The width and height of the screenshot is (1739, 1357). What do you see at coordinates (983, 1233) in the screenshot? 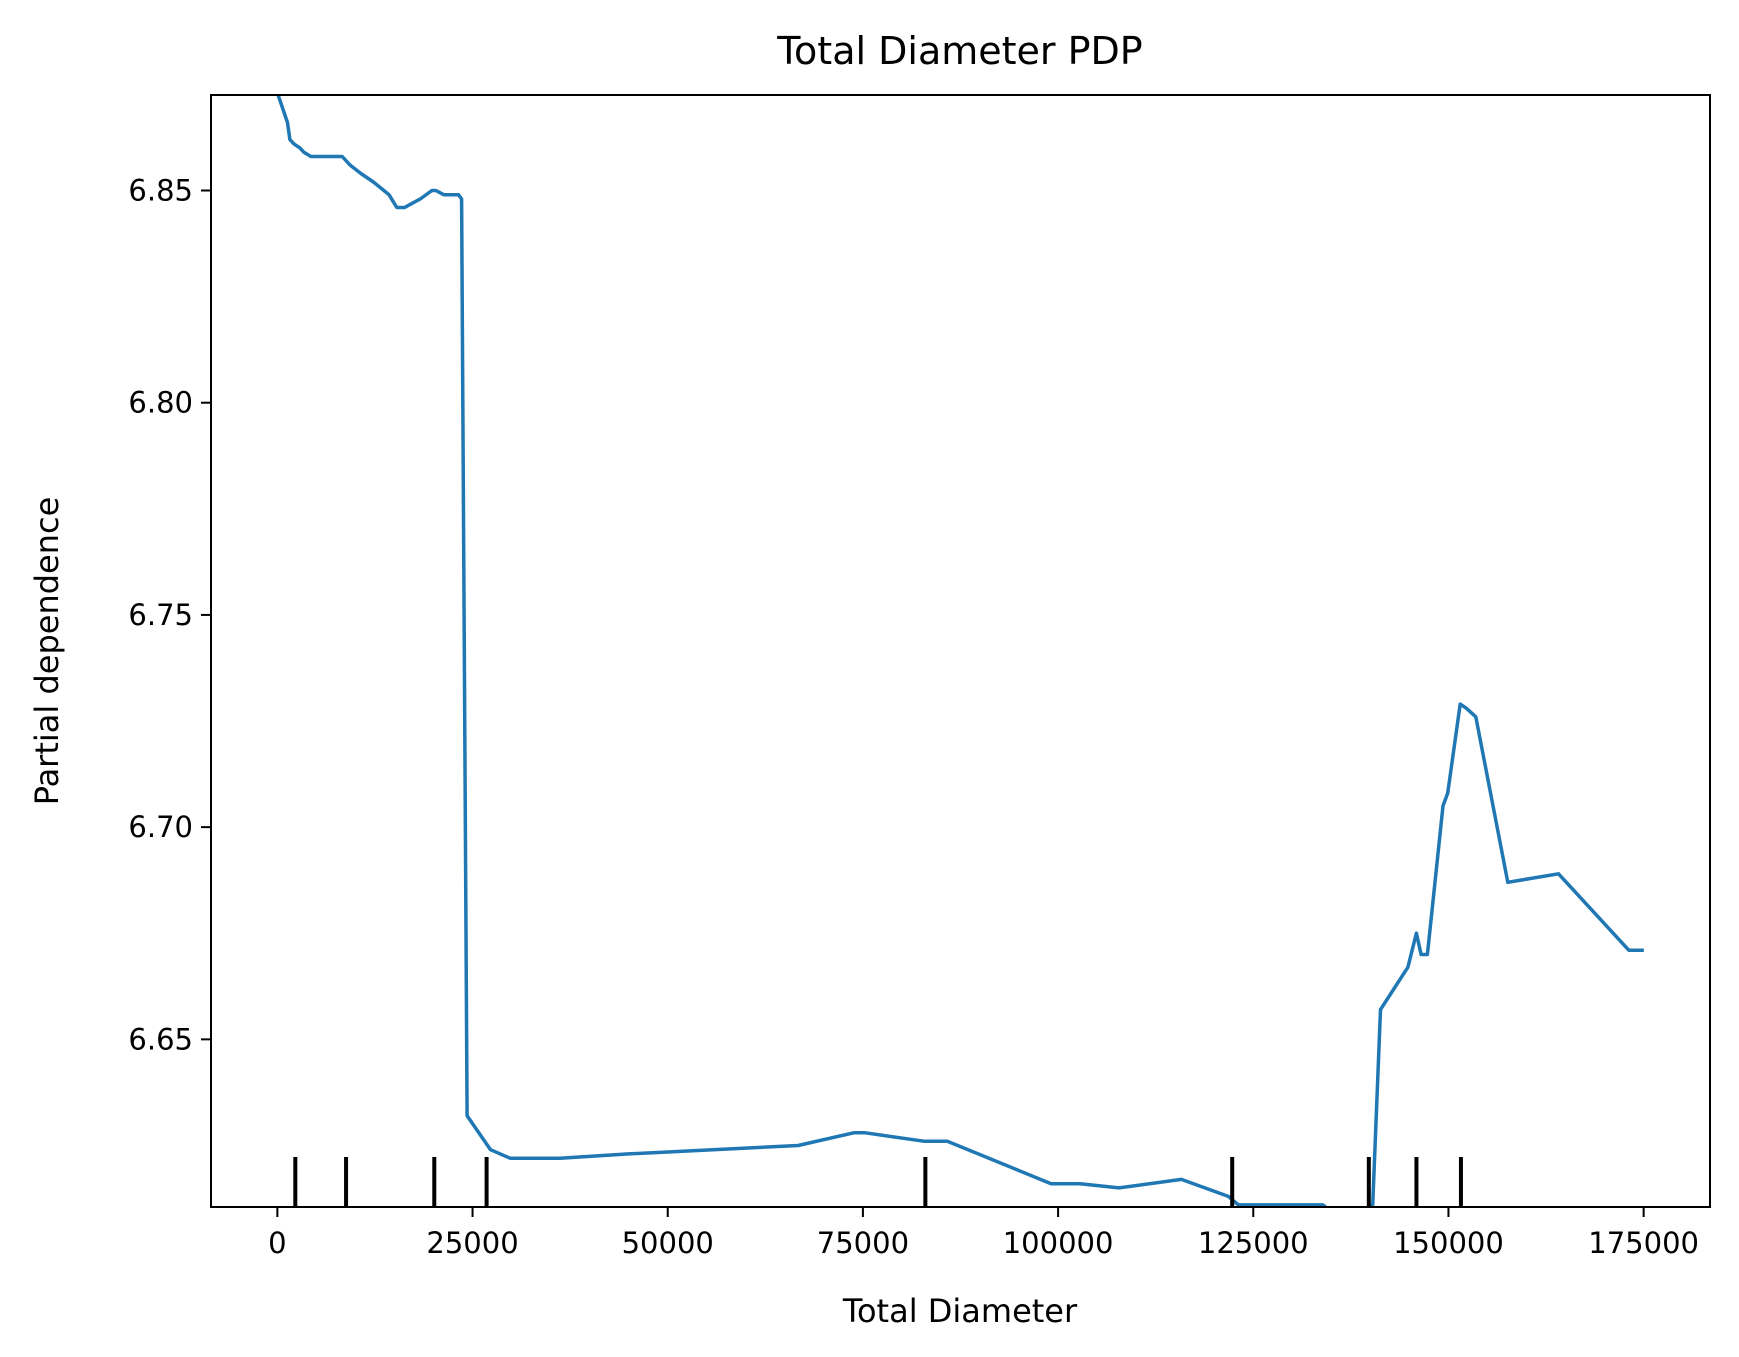
I see `x-axis: 0 25000 50000 75000 100000 125000 150000 175000` at bounding box center [983, 1233].